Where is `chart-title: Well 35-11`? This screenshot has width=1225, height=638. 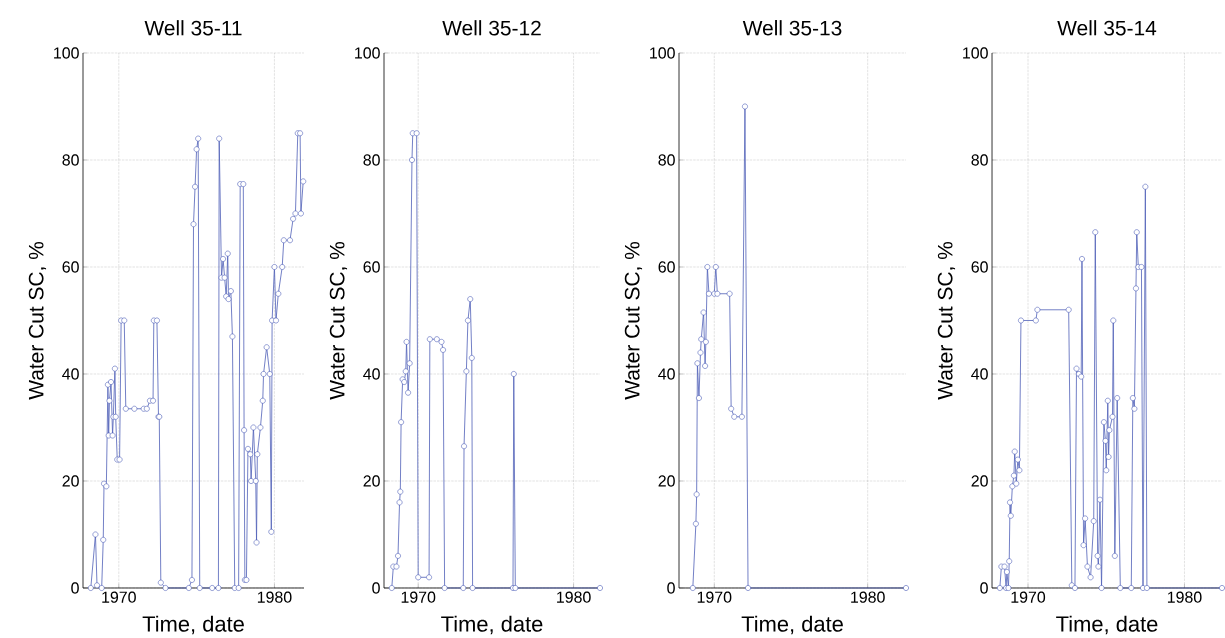
chart-title: Well 35-11 is located at coordinates (193, 28).